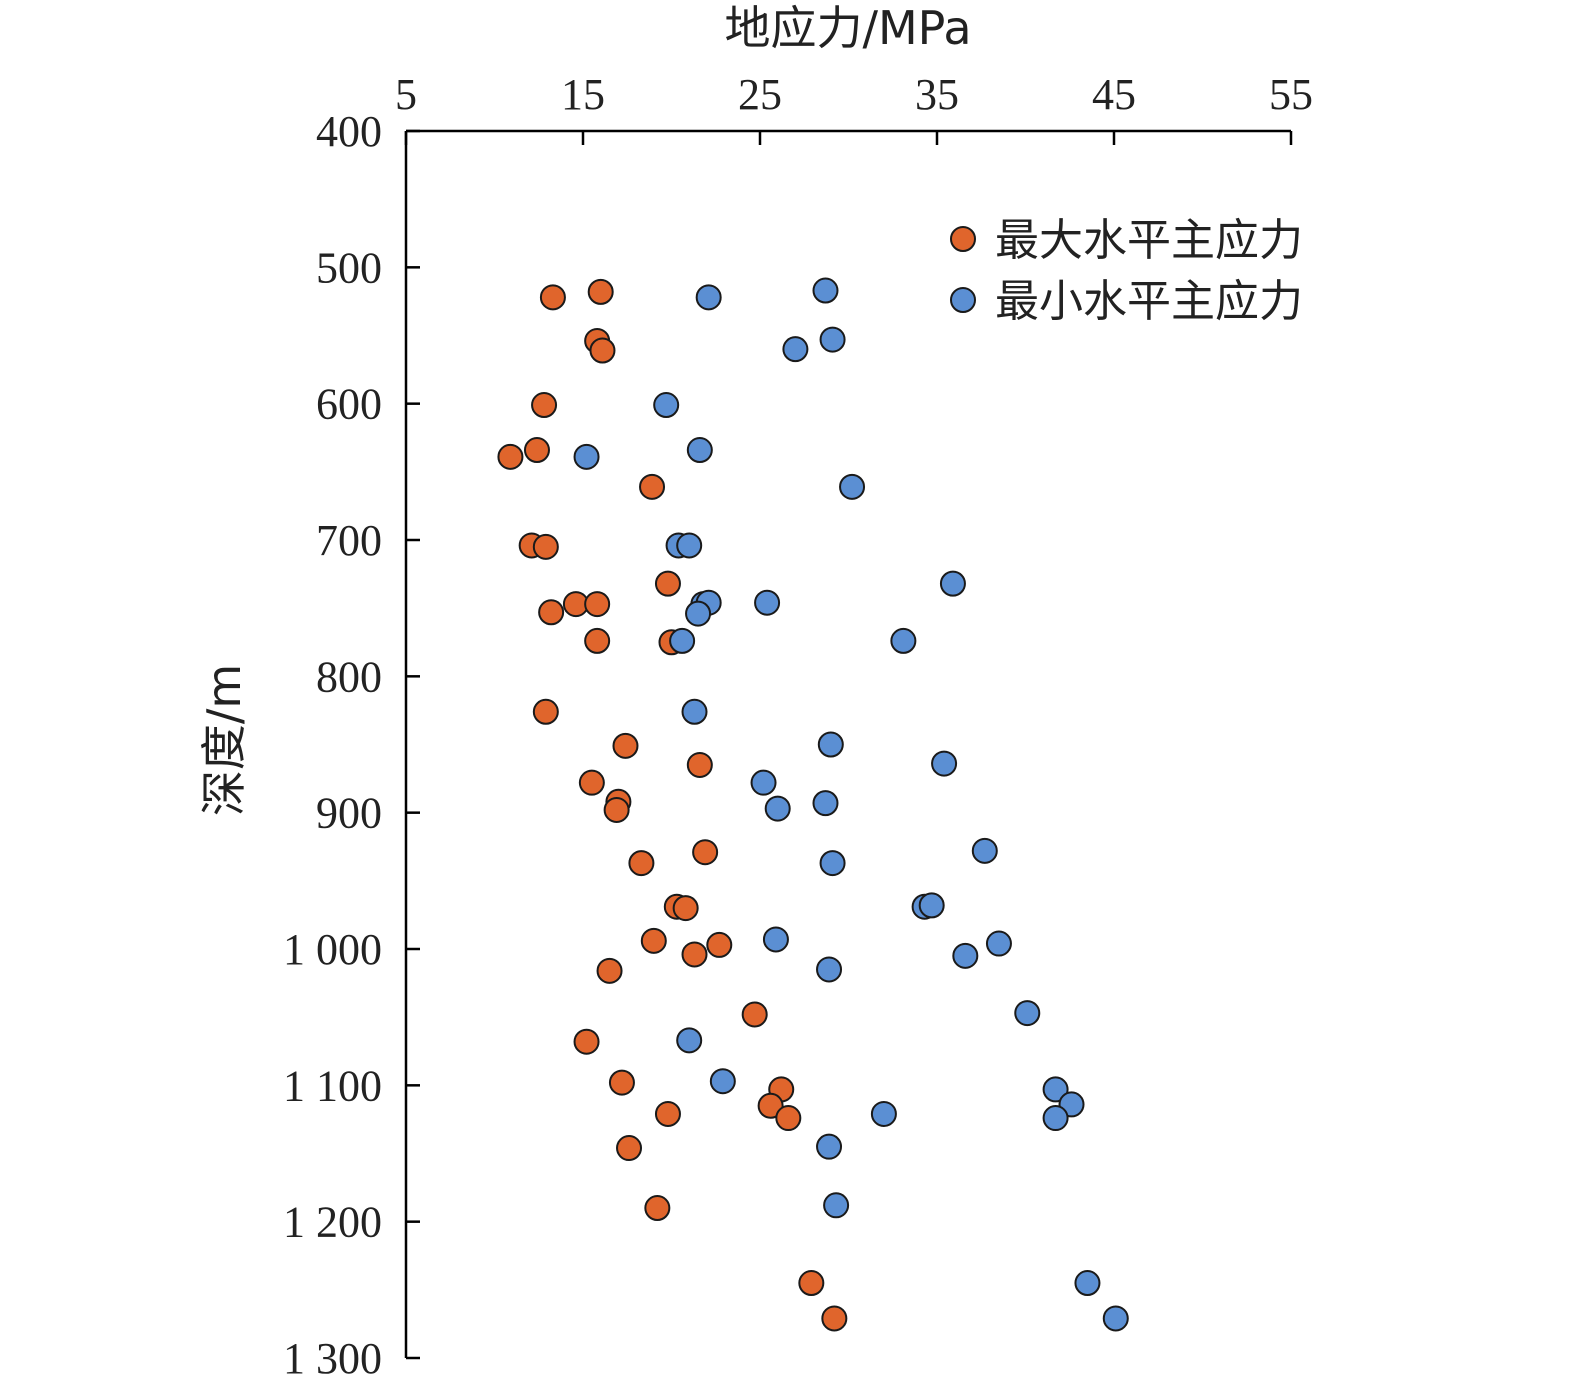  What do you see at coordinates (1114, 94) in the screenshot?
I see `x-tick-label: 45` at bounding box center [1114, 94].